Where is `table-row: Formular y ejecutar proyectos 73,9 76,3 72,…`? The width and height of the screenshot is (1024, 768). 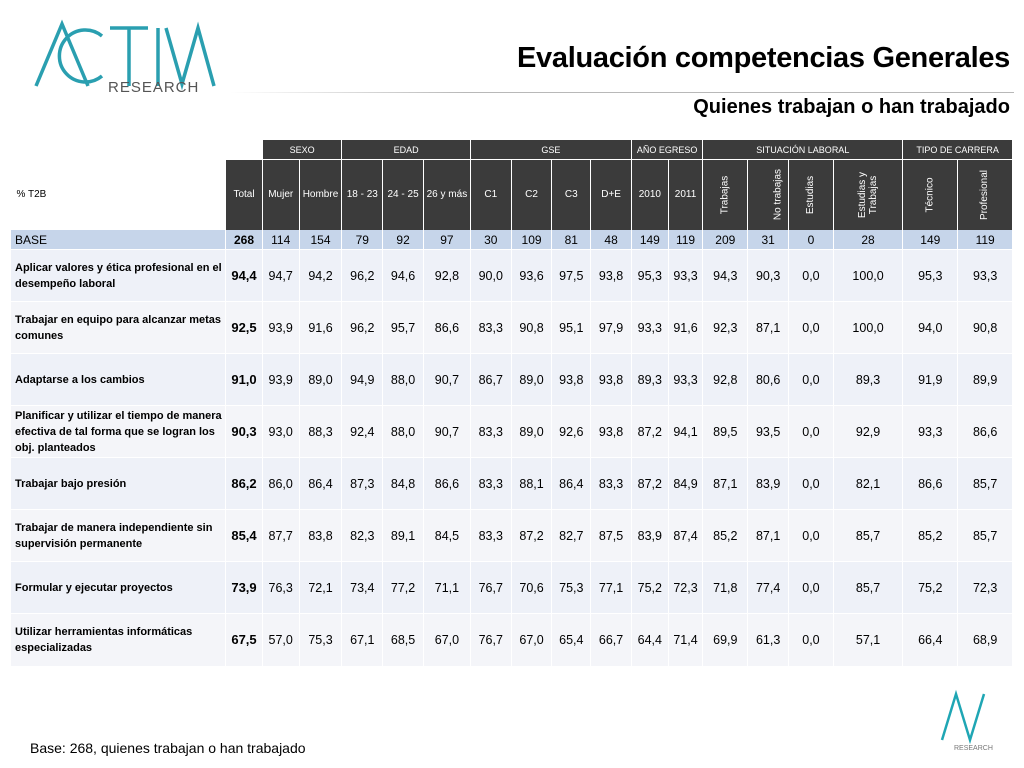
table-row: Formular y ejecutar proyectos 73,9 76,3 72,… is located at coordinates (510, 587).